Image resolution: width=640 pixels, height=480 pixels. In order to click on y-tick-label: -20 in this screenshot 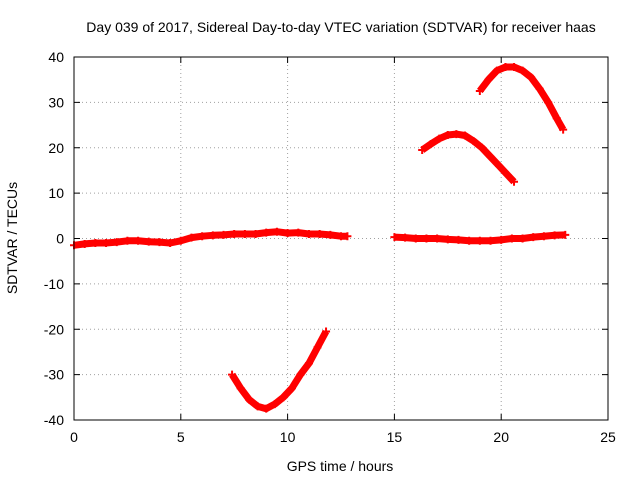, I will do `click(54, 329)`.